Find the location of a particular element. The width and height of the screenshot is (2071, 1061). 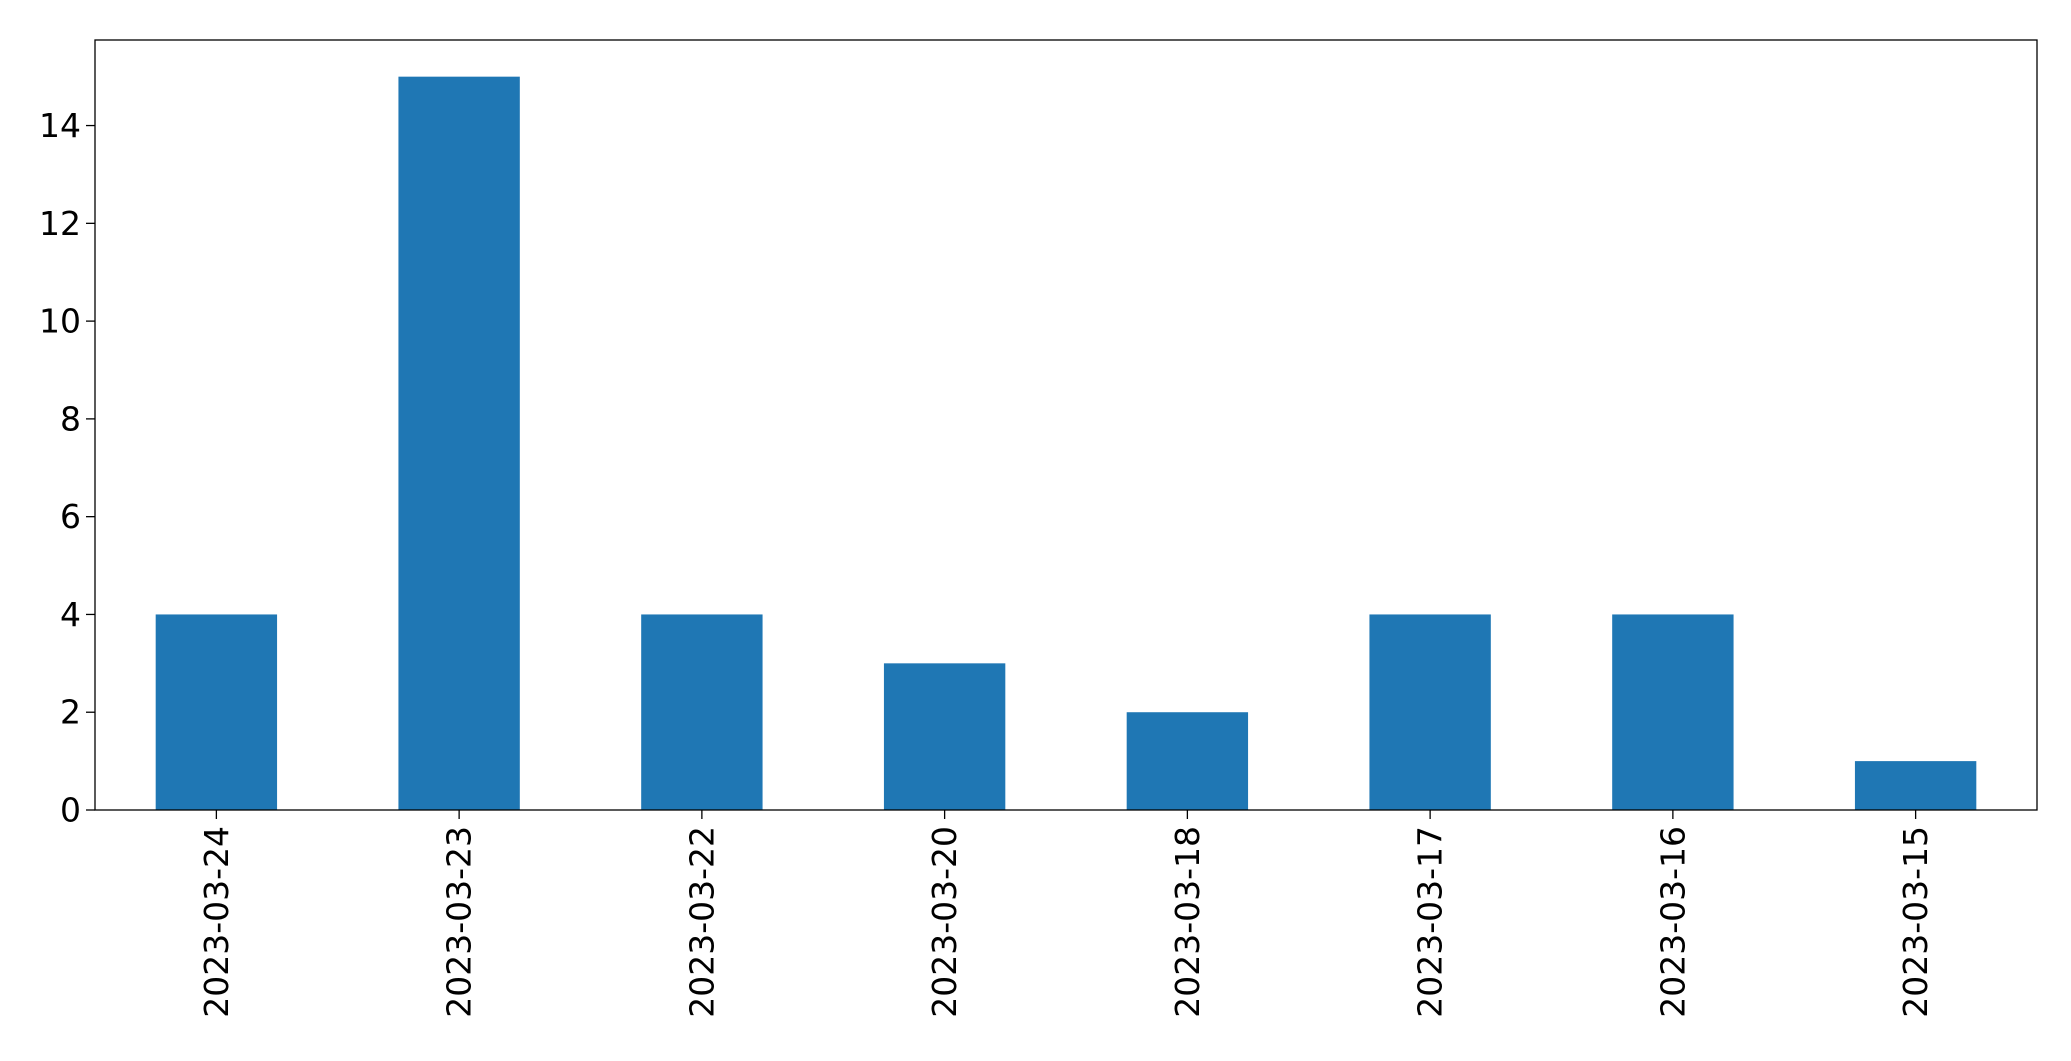

x-tick-label: 2023-03-16 is located at coordinates (1672, 922).